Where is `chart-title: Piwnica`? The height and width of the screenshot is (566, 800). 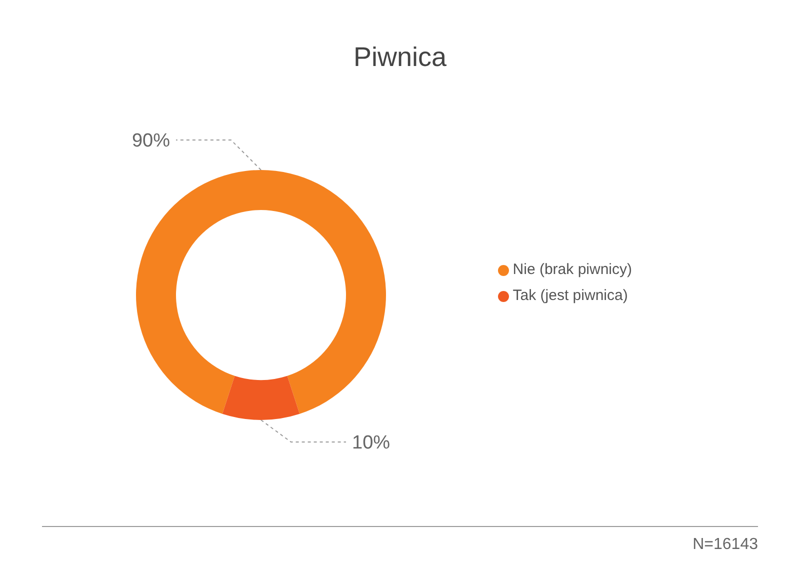 chart-title: Piwnica is located at coordinates (400, 57).